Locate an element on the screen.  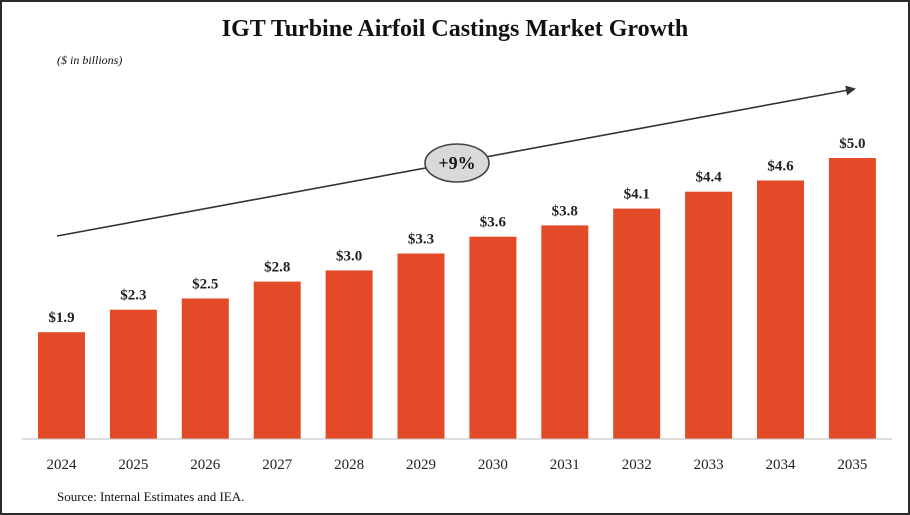
x-tick-2035: 2035 is located at coordinates (852, 465).